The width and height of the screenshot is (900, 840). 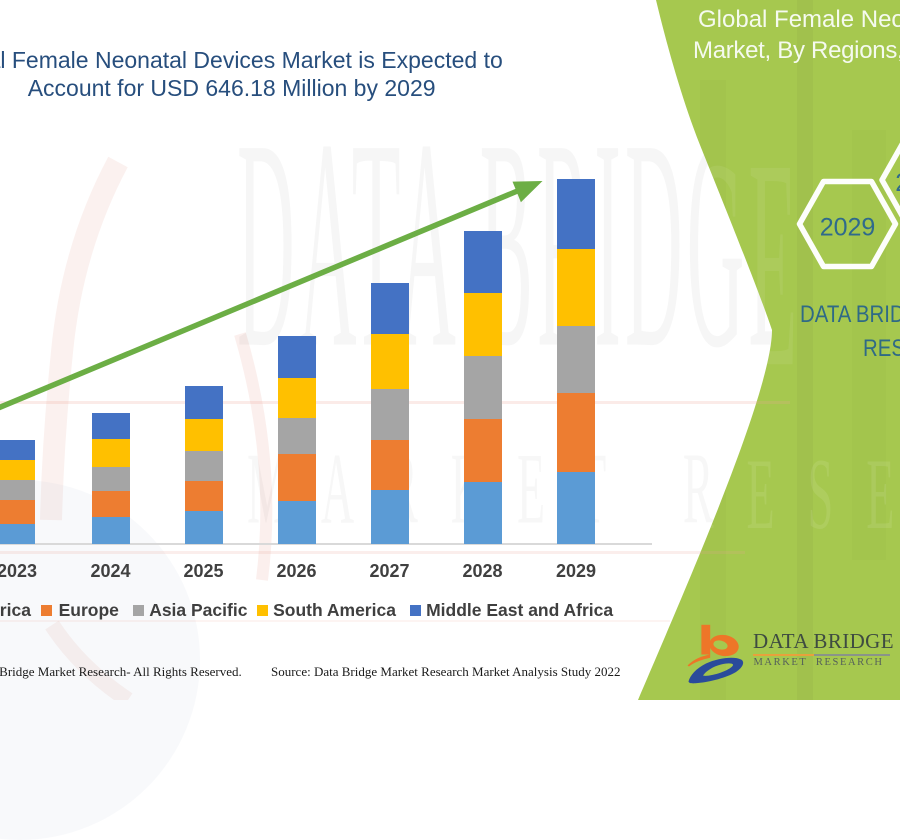 What do you see at coordinates (897, 183) in the screenshot?
I see `svg-text: 2028` at bounding box center [897, 183].